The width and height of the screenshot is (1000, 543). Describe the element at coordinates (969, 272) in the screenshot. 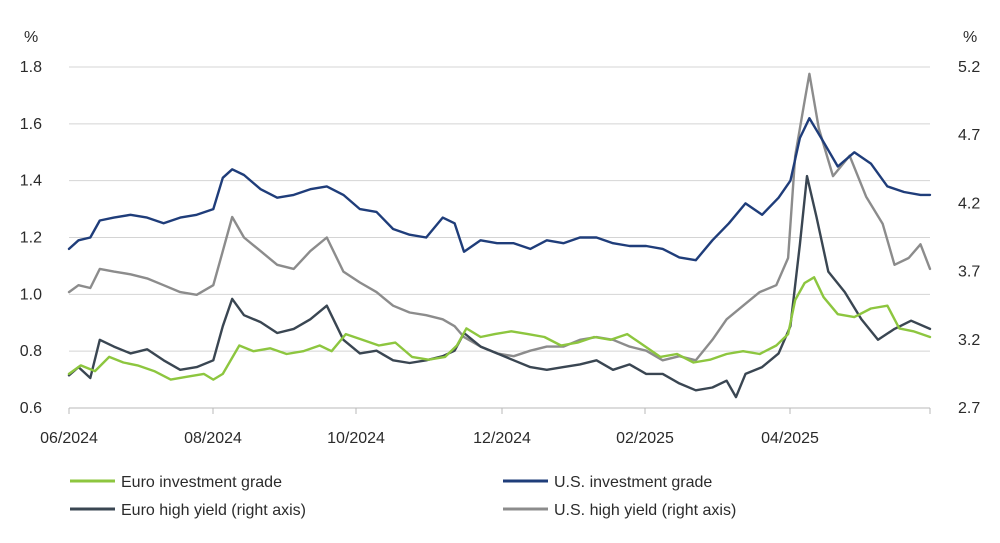

I see `right-y-tick-label: 3.7` at that location.